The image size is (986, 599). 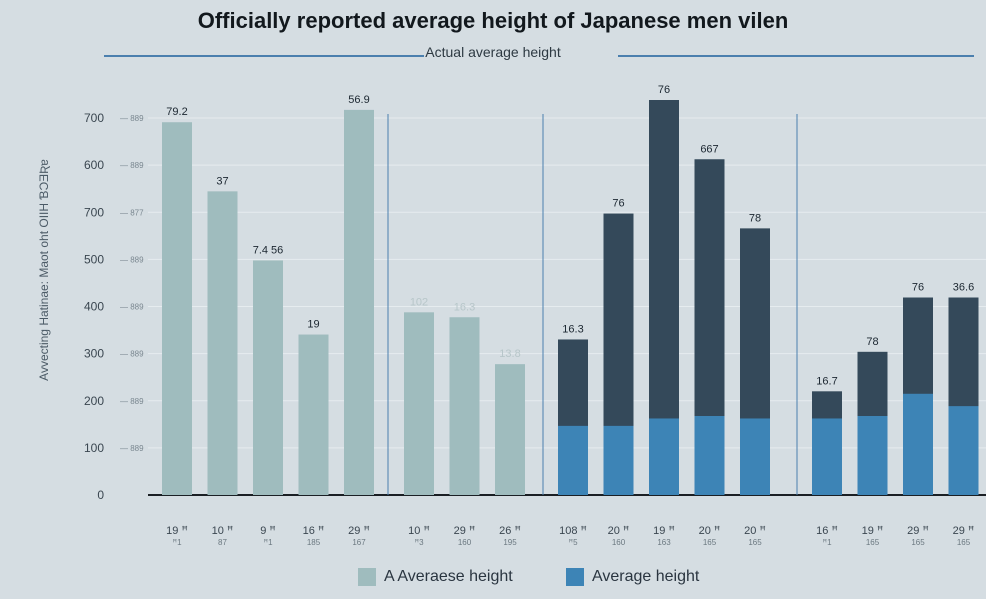 I want to click on y-tick-label: 400, so click(x=94, y=307).